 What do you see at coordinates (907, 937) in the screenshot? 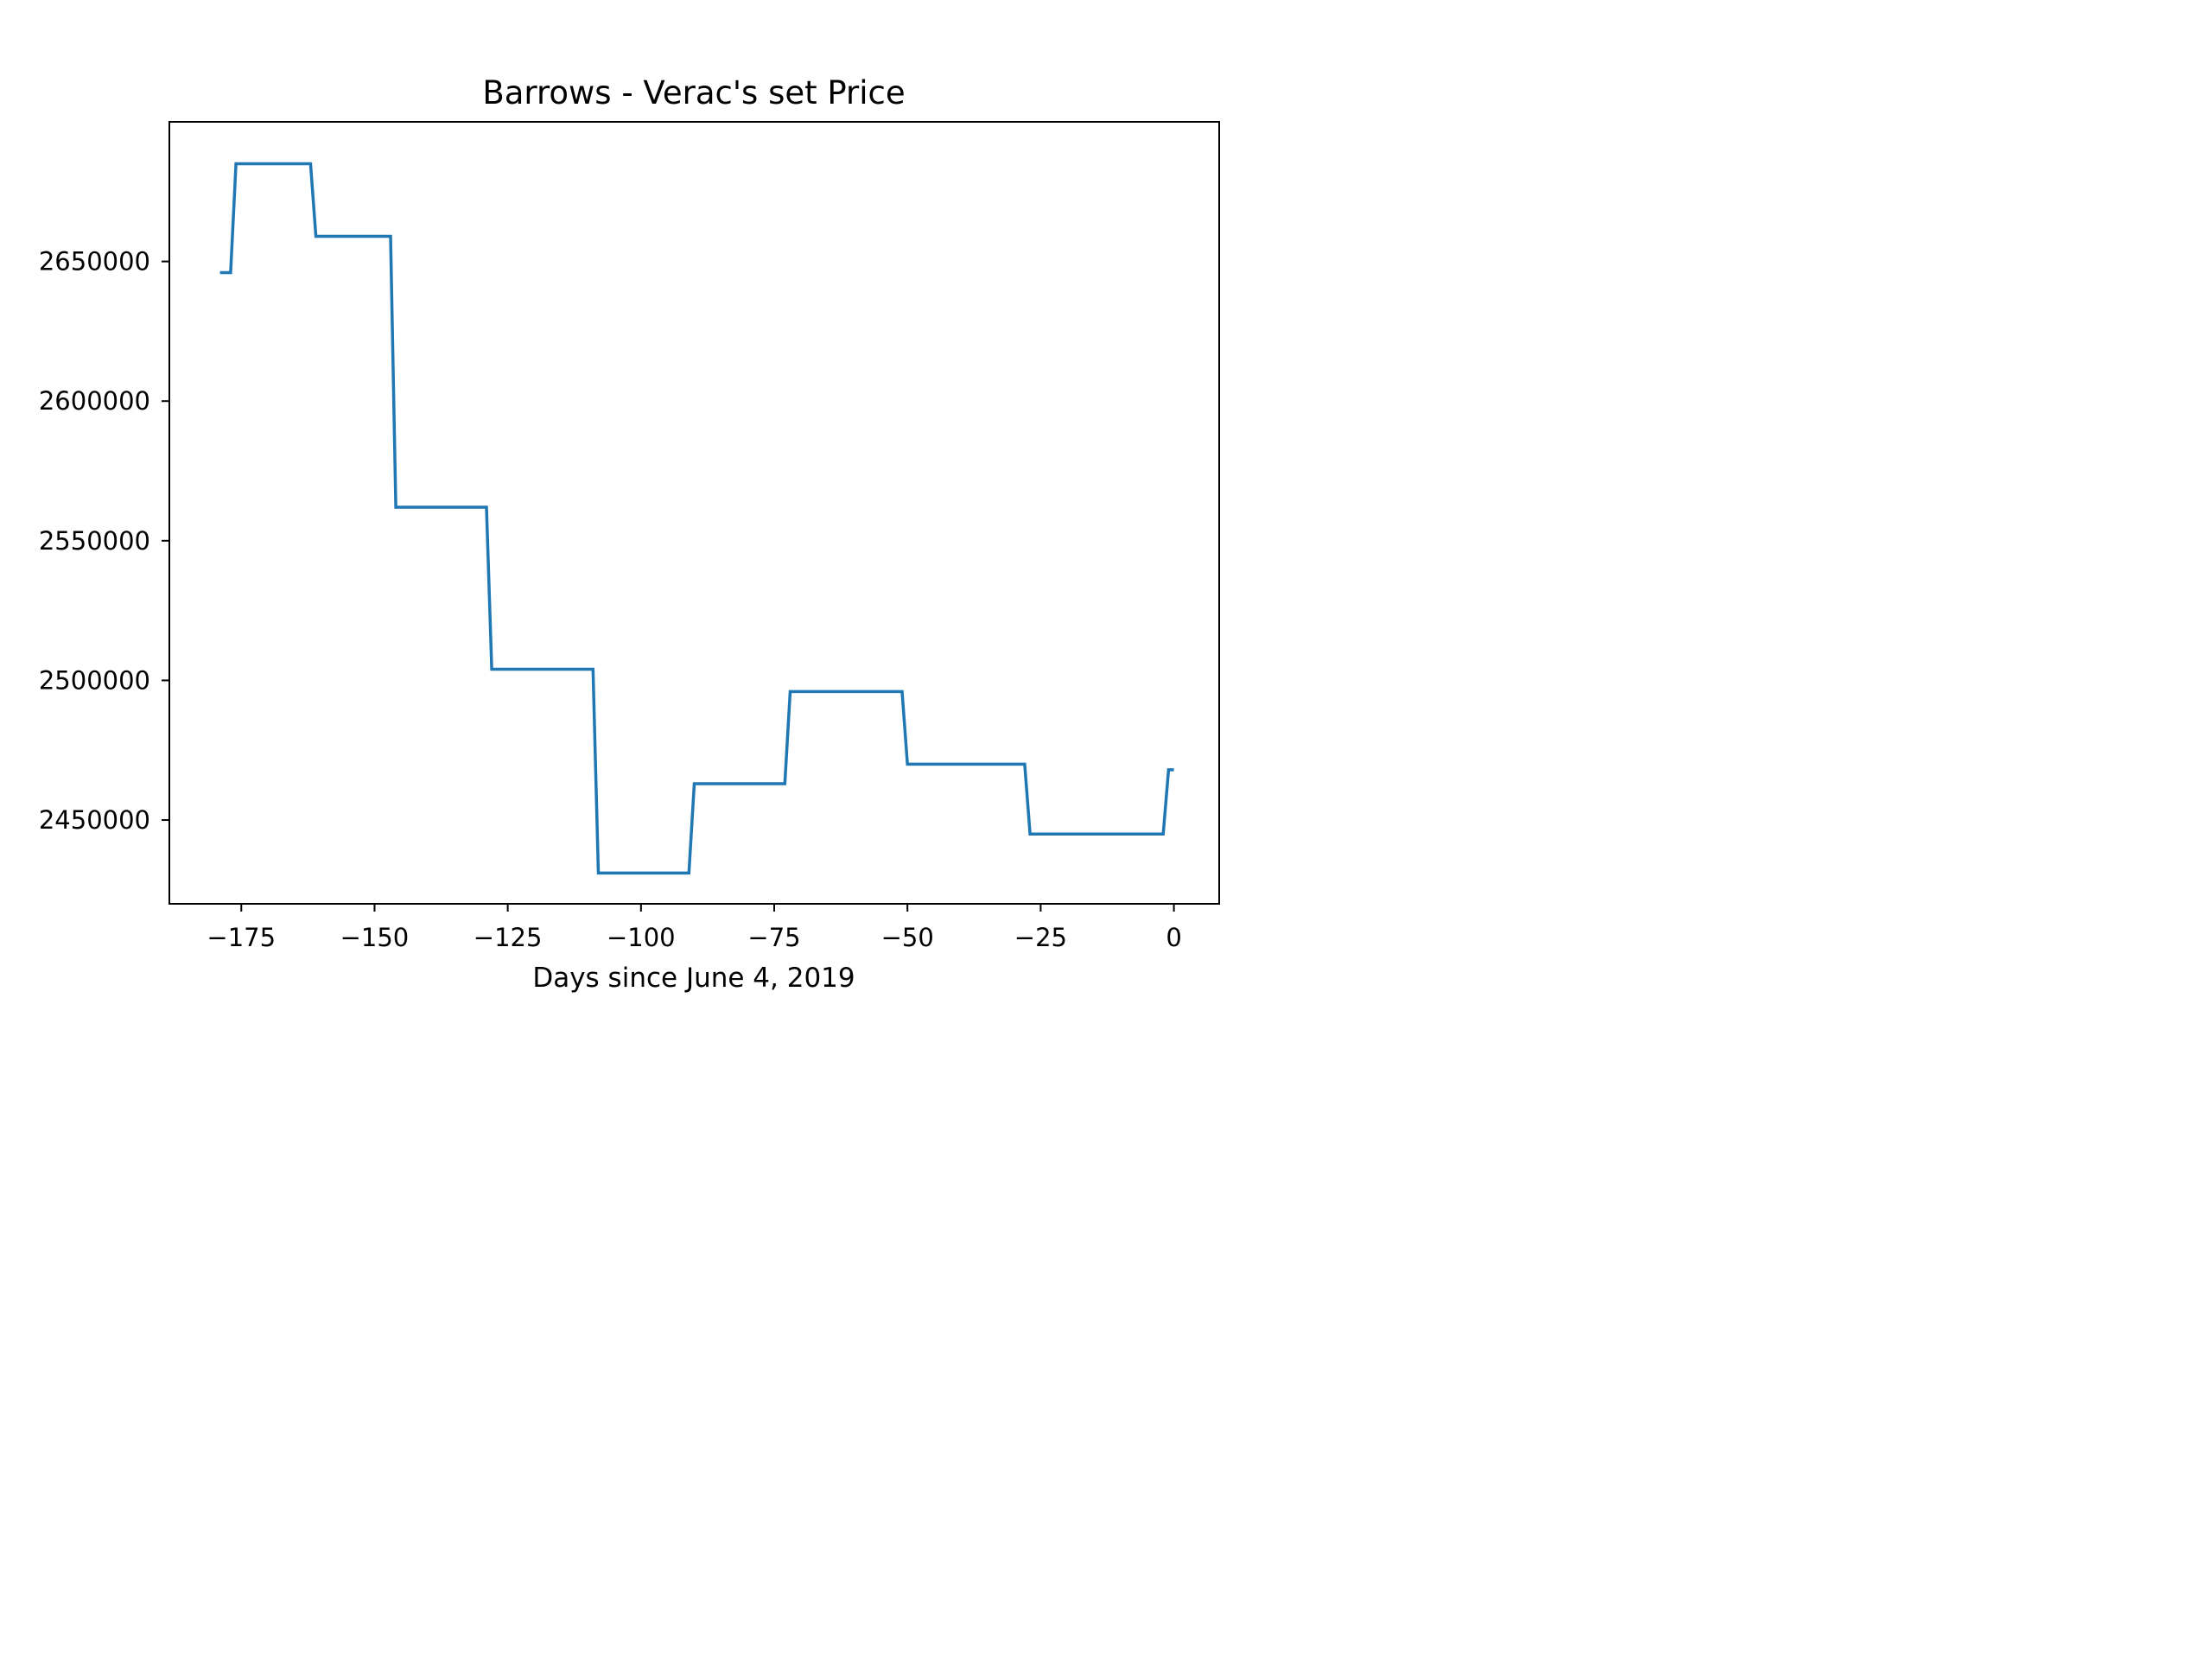
I see `x-tick-label: −50` at bounding box center [907, 937].